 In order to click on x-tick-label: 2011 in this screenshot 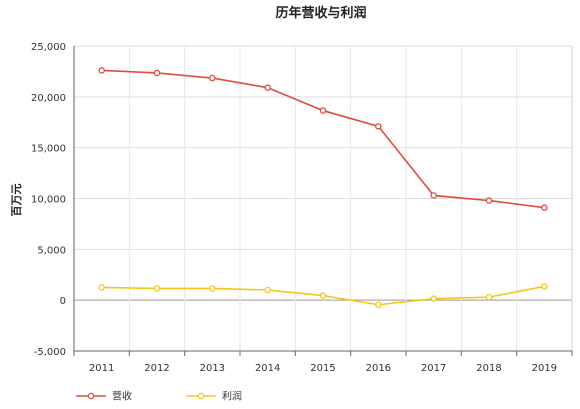, I will do `click(101, 368)`.